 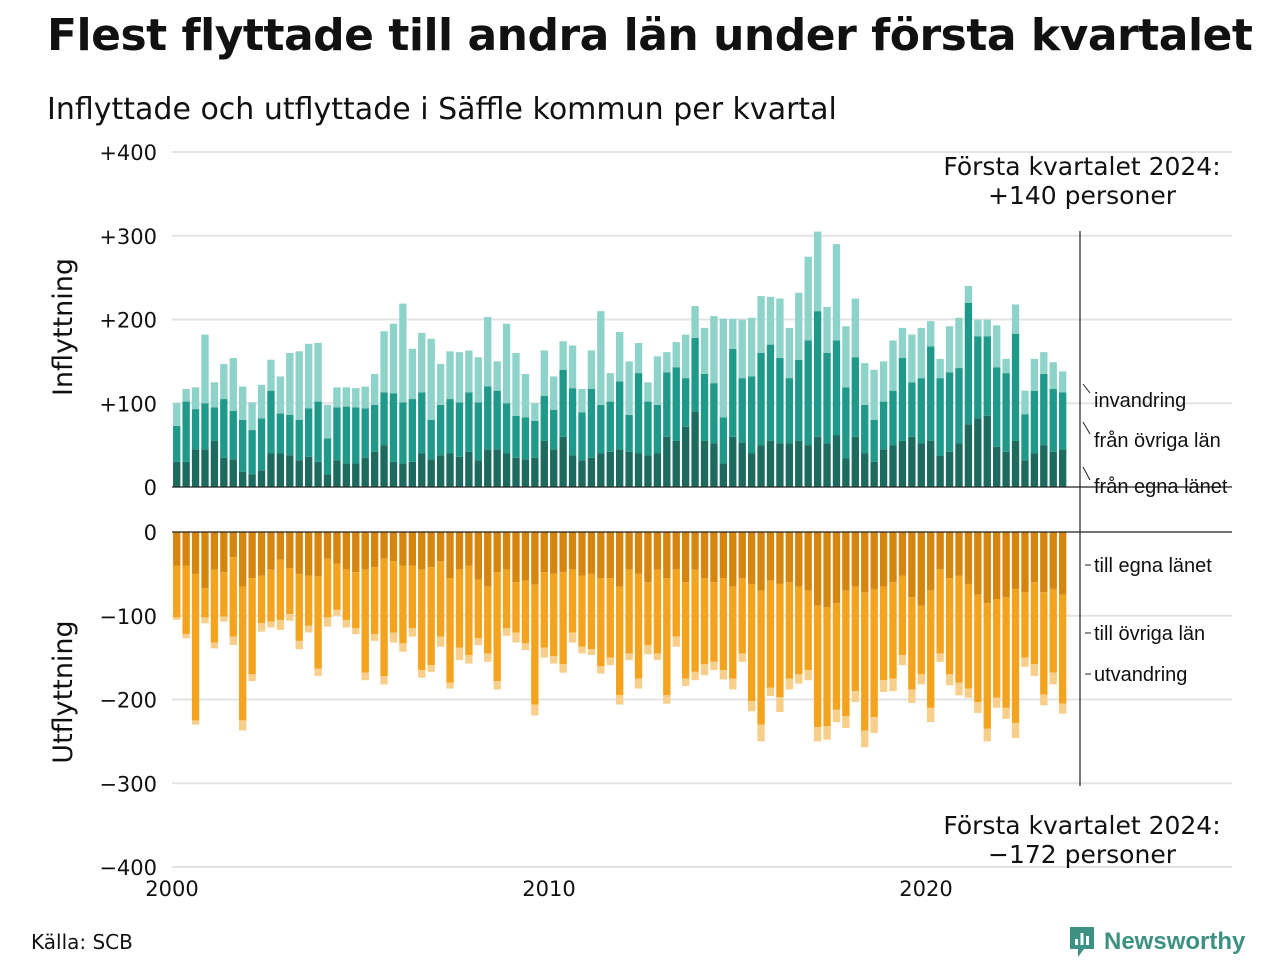 I want to click on annotation-top-line2: +140 personer, so click(x=1082, y=195).